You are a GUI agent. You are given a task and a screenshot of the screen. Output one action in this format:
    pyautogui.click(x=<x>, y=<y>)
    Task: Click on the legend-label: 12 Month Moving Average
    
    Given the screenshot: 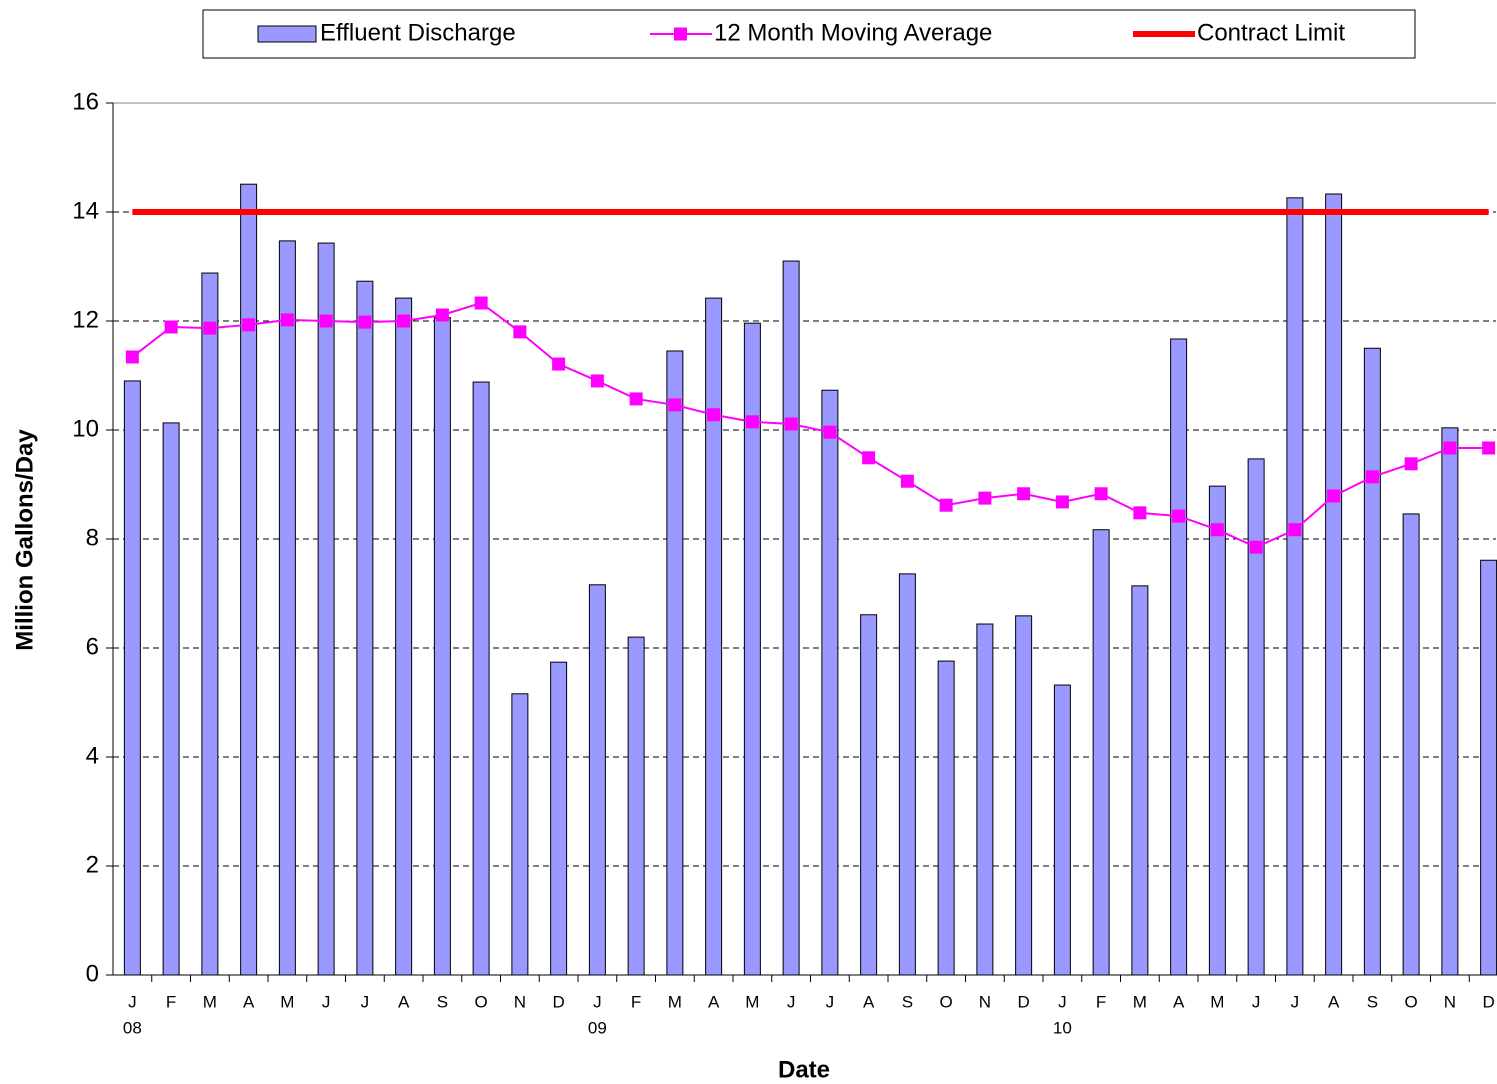 What is the action you would take?
    pyautogui.click(x=853, y=32)
    